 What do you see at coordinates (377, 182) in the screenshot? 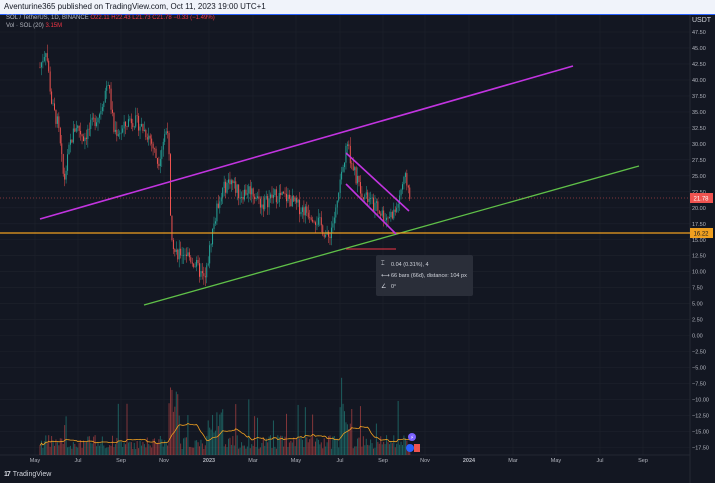
I see `wedge-upper-line` at bounding box center [377, 182].